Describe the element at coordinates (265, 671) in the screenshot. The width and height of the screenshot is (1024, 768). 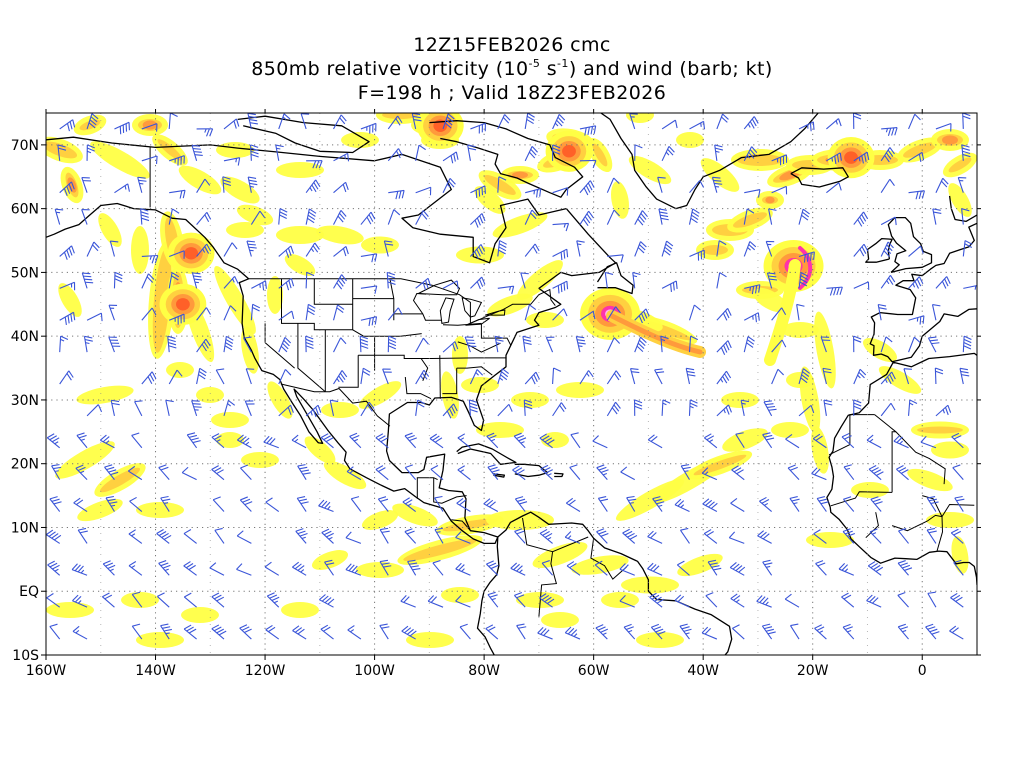
I see `lon-tick-label: 120W` at that location.